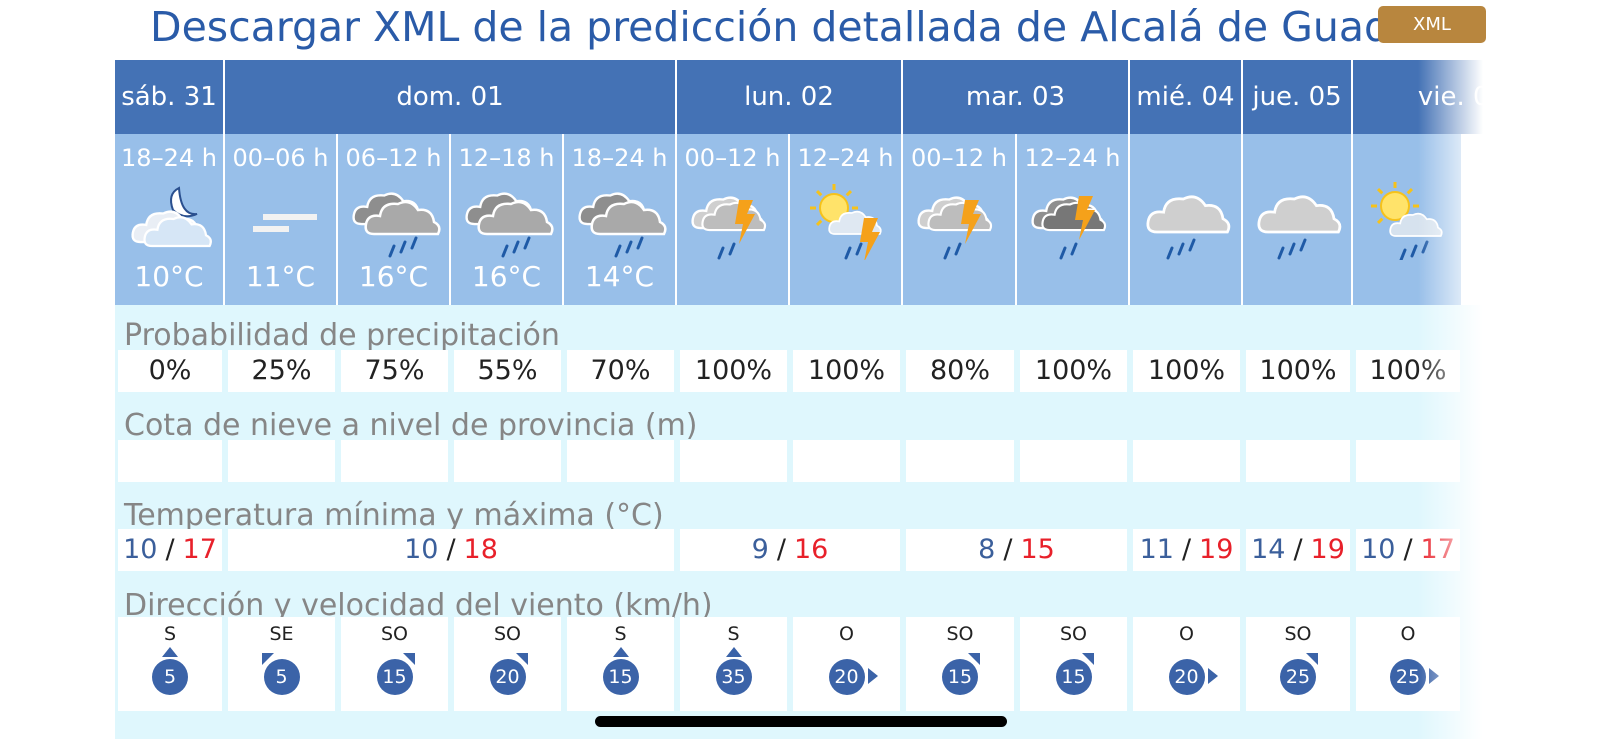 This screenshot has width=1600, height=739. I want to click on wind-cell: O 25, so click(1408, 664).